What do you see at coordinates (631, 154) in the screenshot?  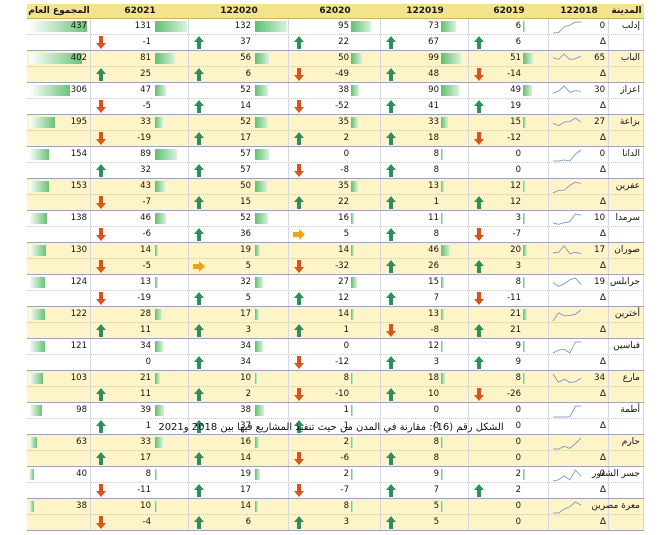 I see `city-label: الدانا` at bounding box center [631, 154].